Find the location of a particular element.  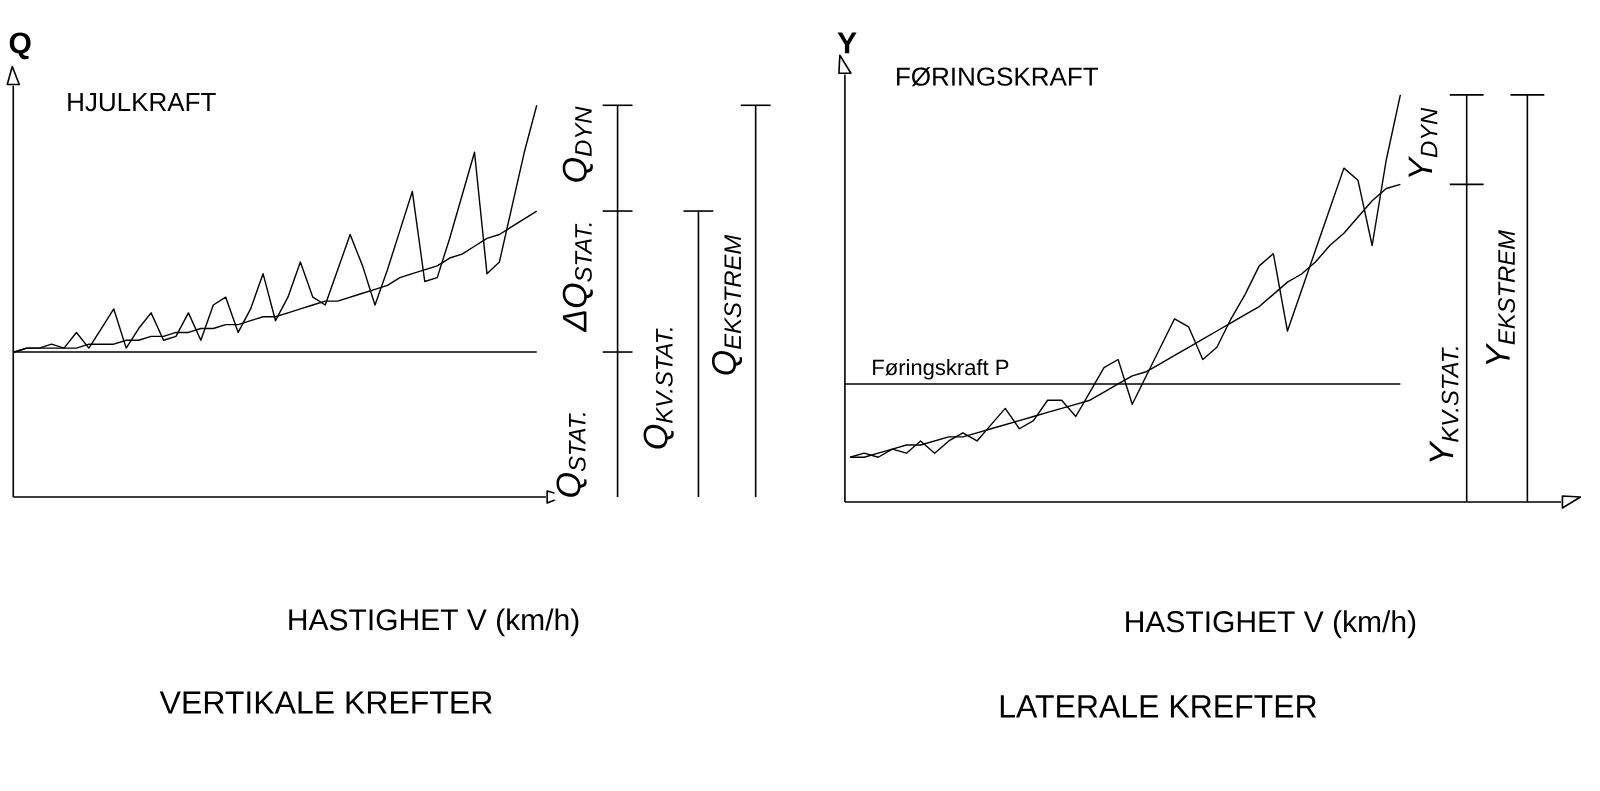

text: Y$_{KV.STAT.}$ is located at coordinates (1444, 404).